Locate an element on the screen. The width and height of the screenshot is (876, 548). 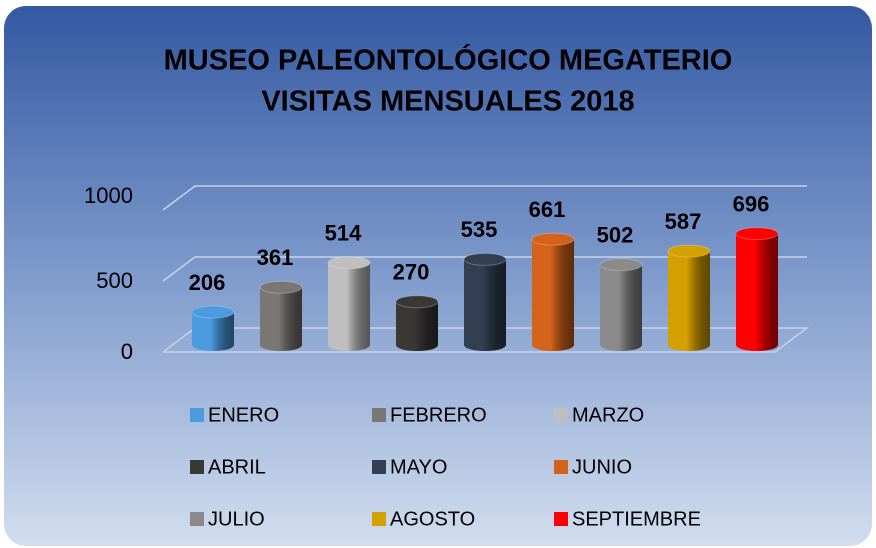
chart-subtitle: VISITAS MENSUALES 2018 is located at coordinates (447, 102).